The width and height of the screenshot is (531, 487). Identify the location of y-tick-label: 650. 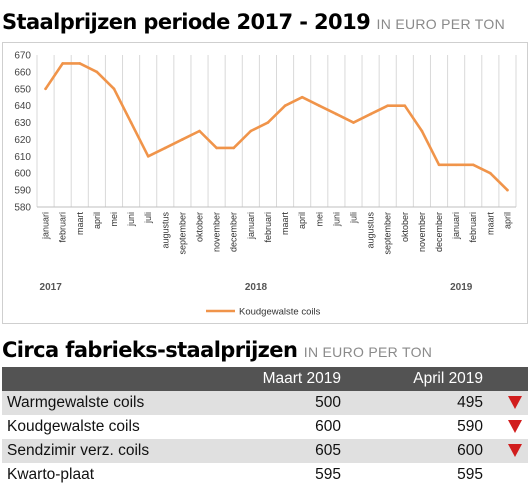
(22, 89).